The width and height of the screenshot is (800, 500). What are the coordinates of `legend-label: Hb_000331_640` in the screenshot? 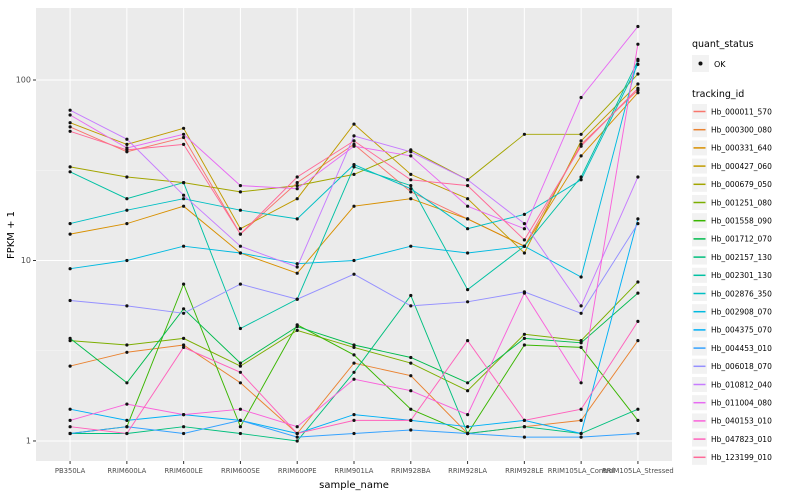 It's located at (741, 148).